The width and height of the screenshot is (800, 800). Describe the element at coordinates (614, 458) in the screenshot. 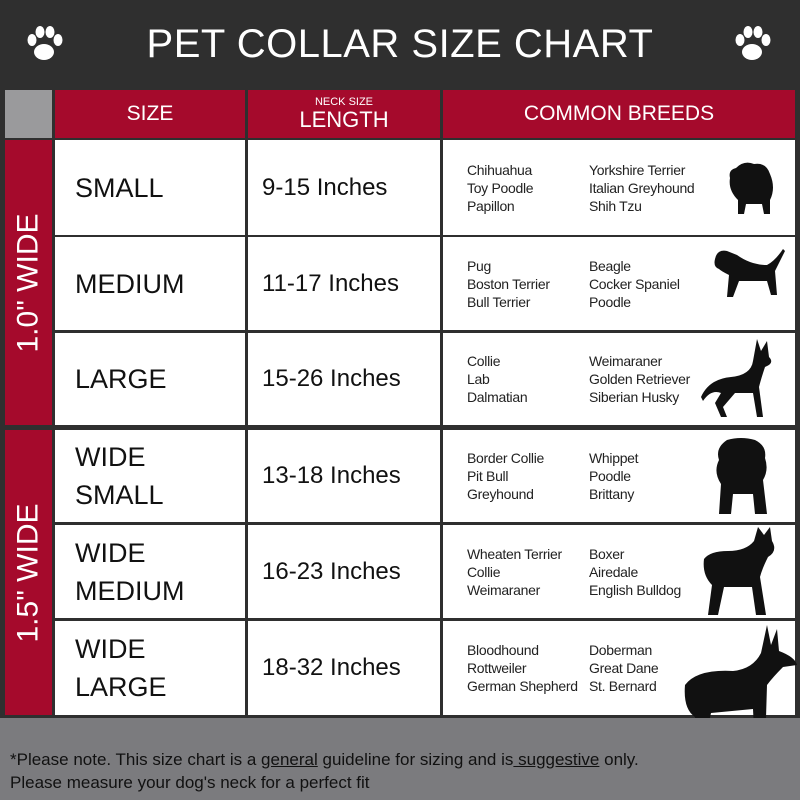

I see `breed: Whippet` at that location.